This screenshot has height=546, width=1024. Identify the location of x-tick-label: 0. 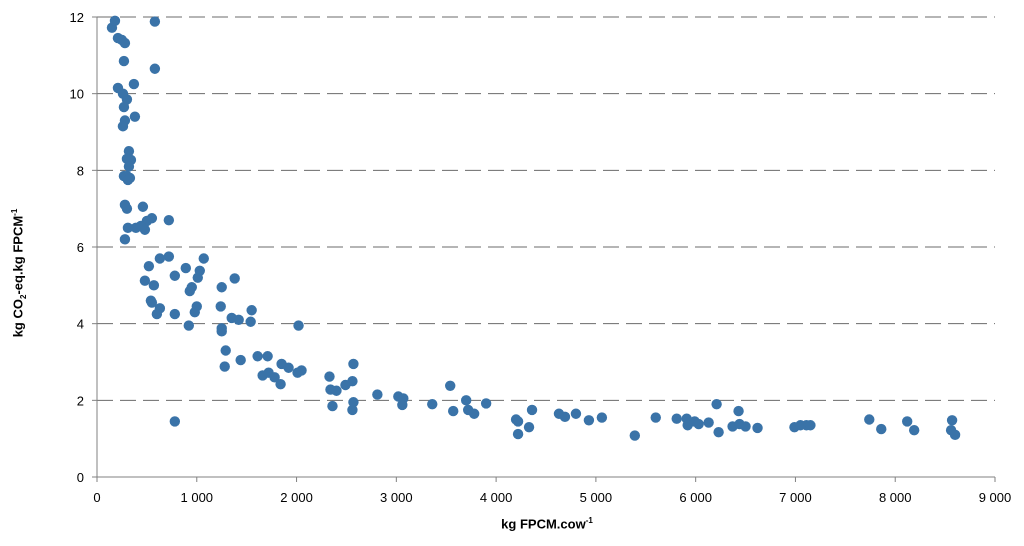
(96, 497).